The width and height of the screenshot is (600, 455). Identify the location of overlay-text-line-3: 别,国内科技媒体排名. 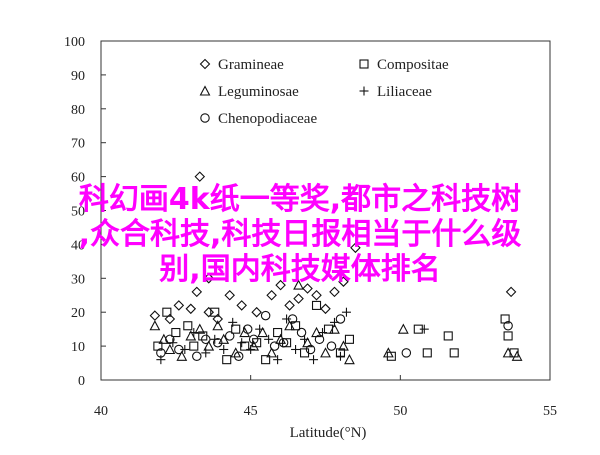
(300, 269).